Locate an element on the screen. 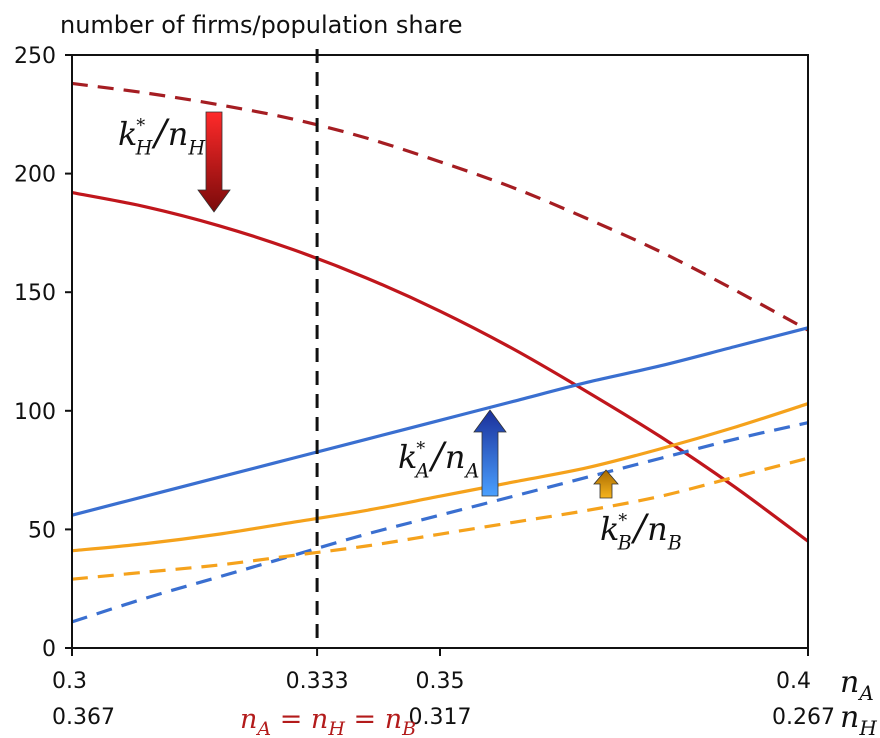 This screenshot has height=738, width=880. series-kb-dashed is located at coordinates (440, 518).